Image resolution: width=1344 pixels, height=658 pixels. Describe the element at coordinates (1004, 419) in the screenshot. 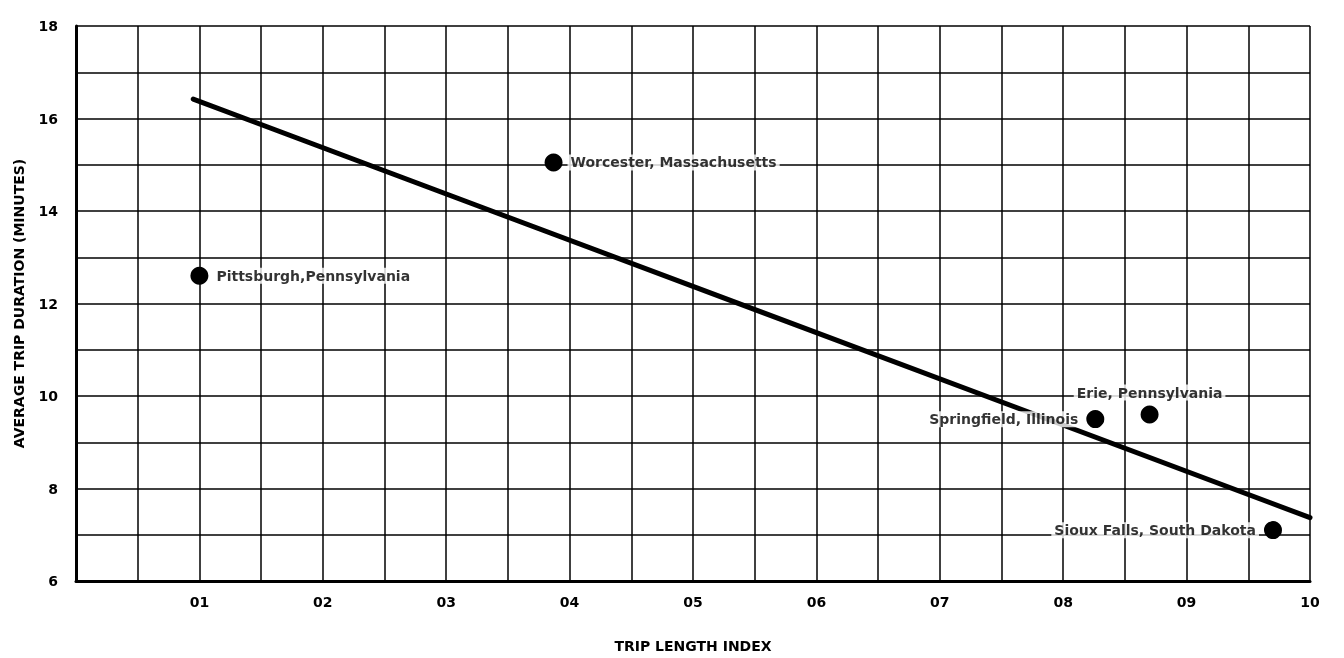

I see `annotation: Springfield, Illinois` at that location.